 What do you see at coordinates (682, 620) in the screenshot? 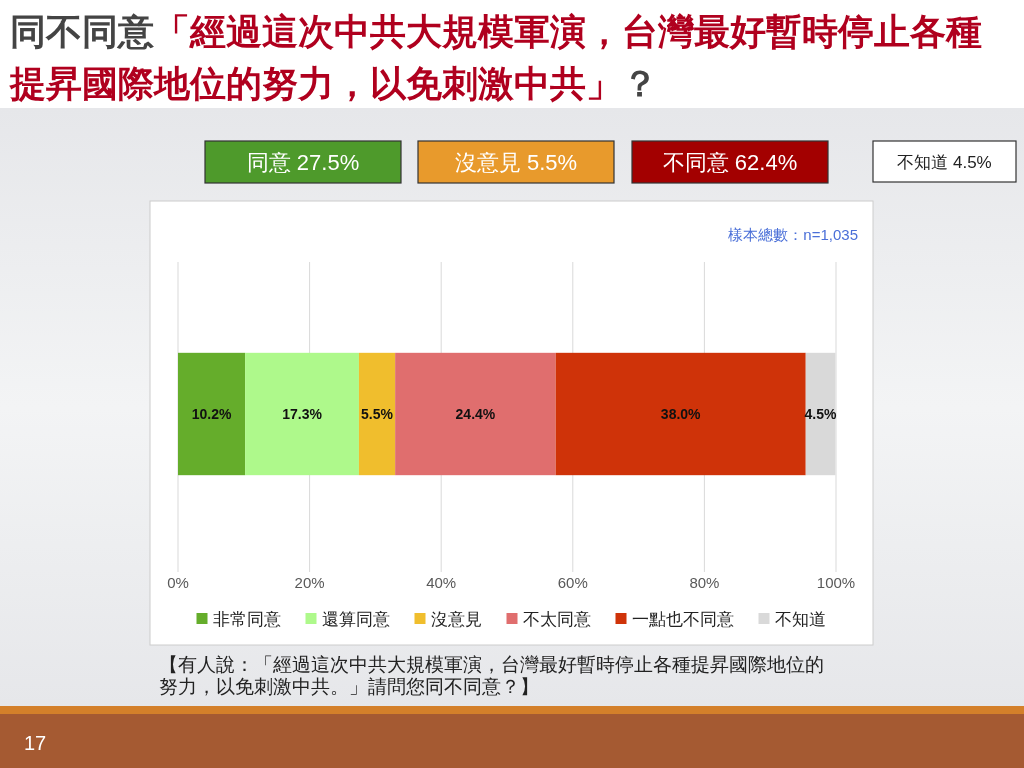
I see `legend-label: 一點也不同意` at bounding box center [682, 620].